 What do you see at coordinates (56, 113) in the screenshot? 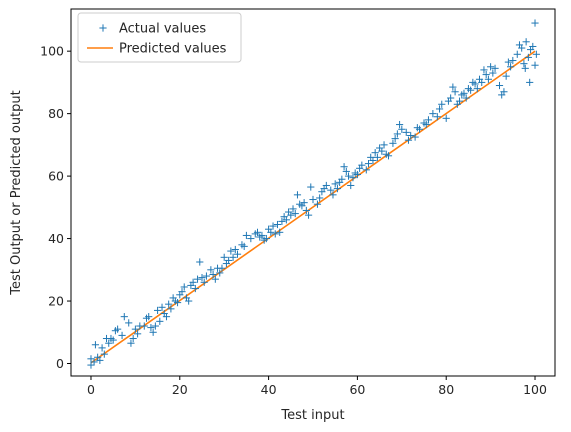
I see `y-tick-label: 80` at bounding box center [56, 113].